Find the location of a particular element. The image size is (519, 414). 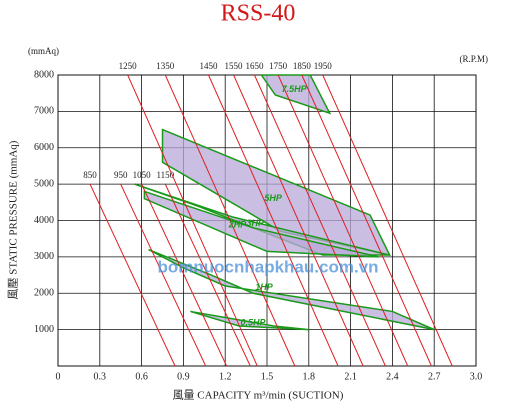

hp-label: 5HP is located at coordinates (273, 198).